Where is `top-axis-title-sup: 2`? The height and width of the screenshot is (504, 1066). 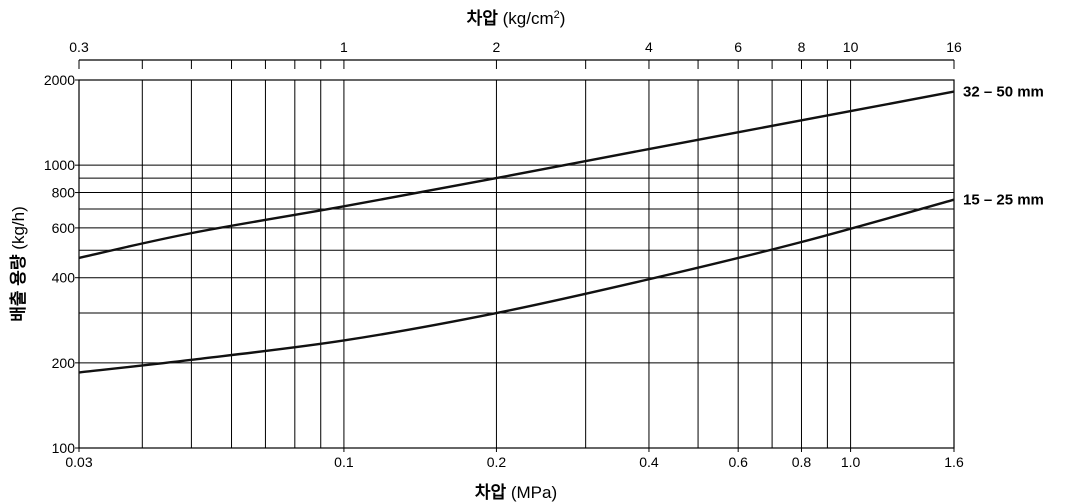 top-axis-title-sup: 2 is located at coordinates (557, 15).